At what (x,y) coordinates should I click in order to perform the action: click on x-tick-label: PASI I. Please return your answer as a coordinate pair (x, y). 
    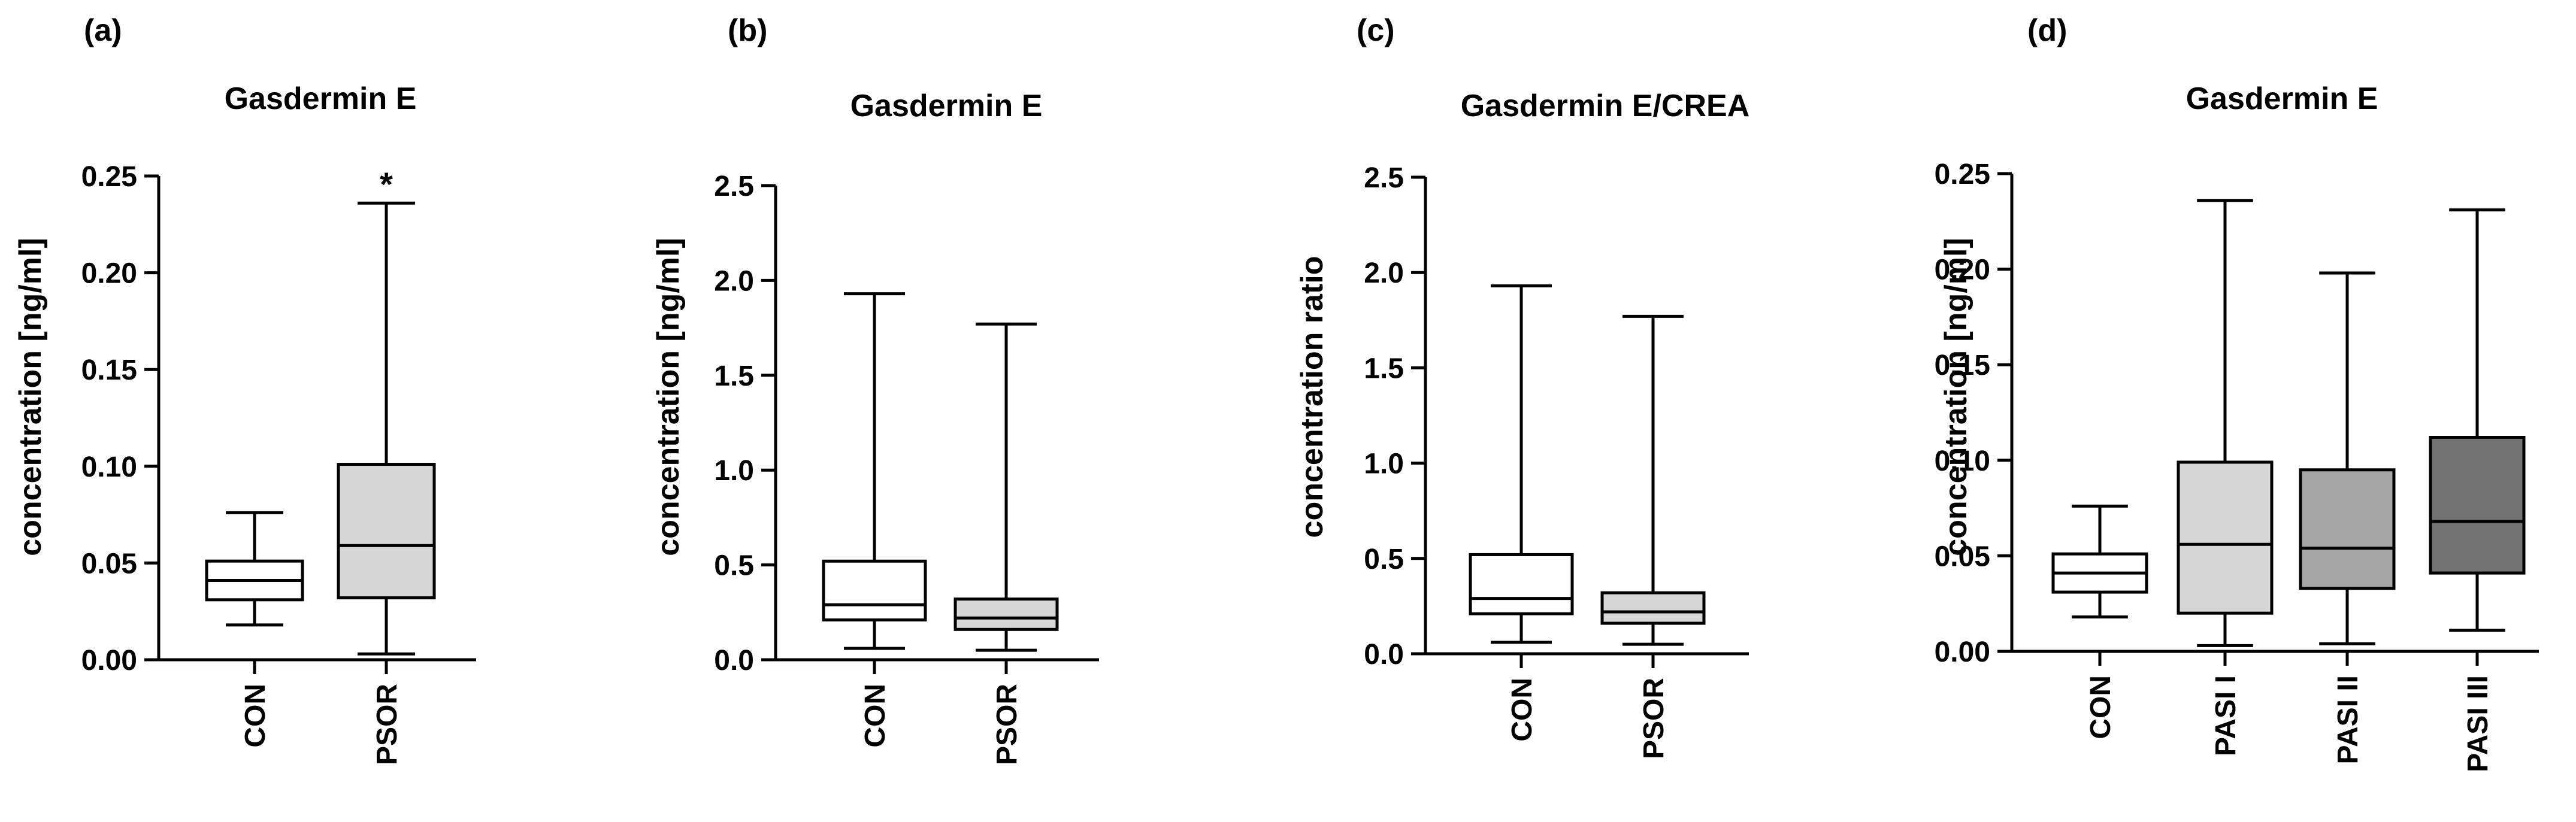
    Looking at the image, I should click on (2226, 715).